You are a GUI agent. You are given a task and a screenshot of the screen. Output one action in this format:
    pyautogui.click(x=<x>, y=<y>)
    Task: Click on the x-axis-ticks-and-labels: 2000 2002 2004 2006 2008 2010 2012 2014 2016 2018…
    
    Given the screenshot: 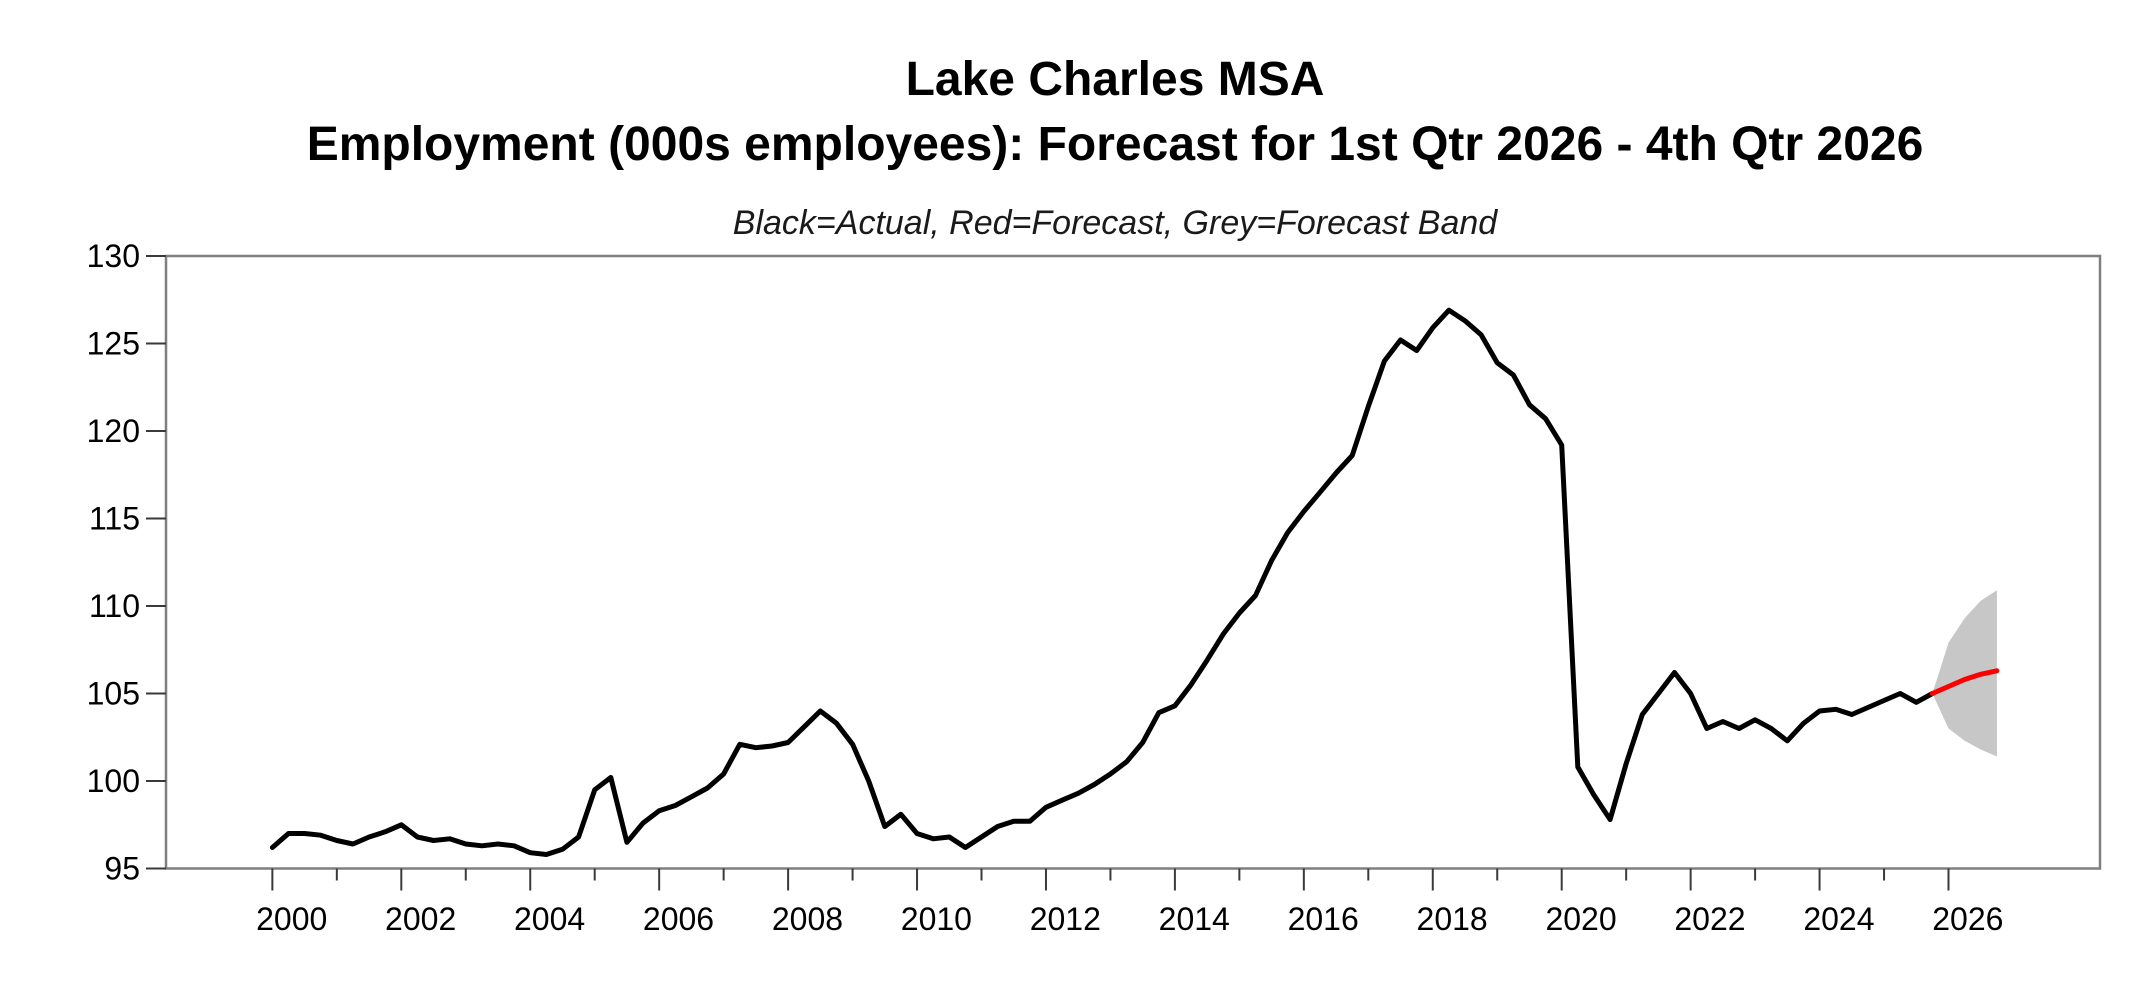 What is the action you would take?
    pyautogui.click(x=1129, y=902)
    